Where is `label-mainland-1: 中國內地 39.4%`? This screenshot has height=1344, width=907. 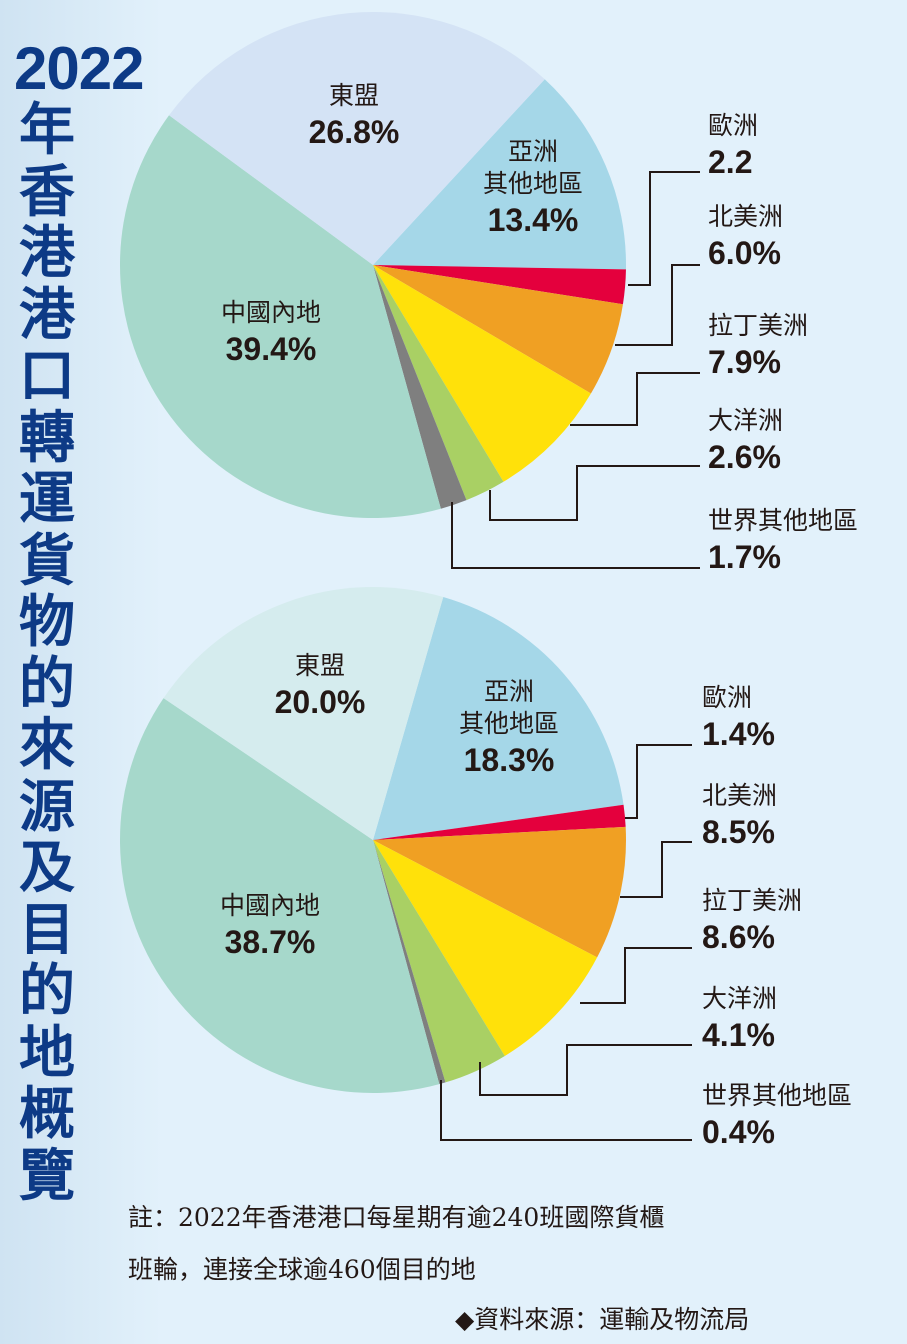 label-mainland-1: 中國內地 39.4% is located at coordinates (271, 332).